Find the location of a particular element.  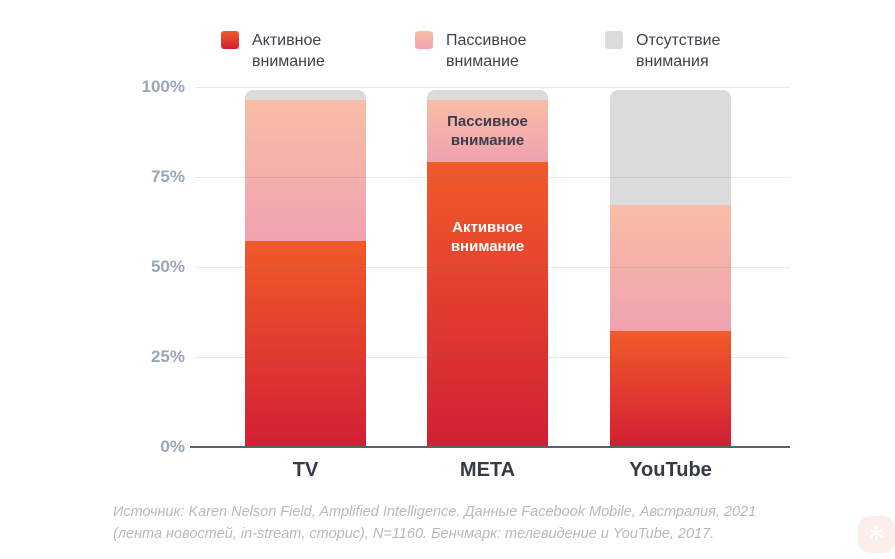

legend-item-active: Активное внимание is located at coordinates (292, 51).